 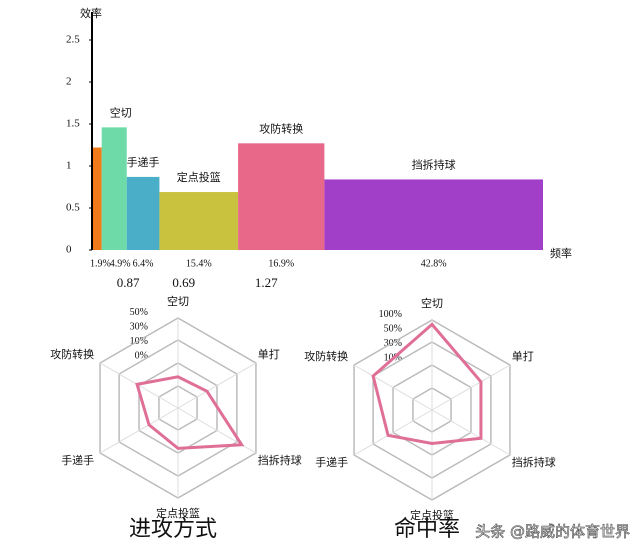 I want to click on width-label: 42.8%, so click(x=434, y=263).